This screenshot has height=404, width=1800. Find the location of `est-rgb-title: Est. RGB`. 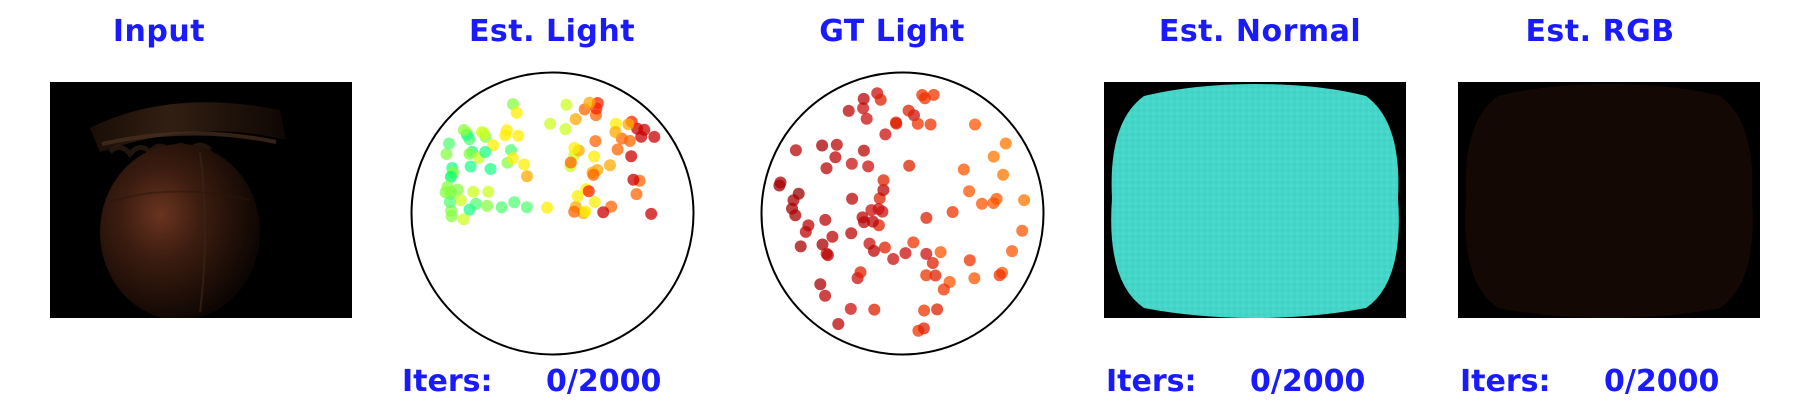

est-rgb-title: Est. RGB is located at coordinates (1600, 31).